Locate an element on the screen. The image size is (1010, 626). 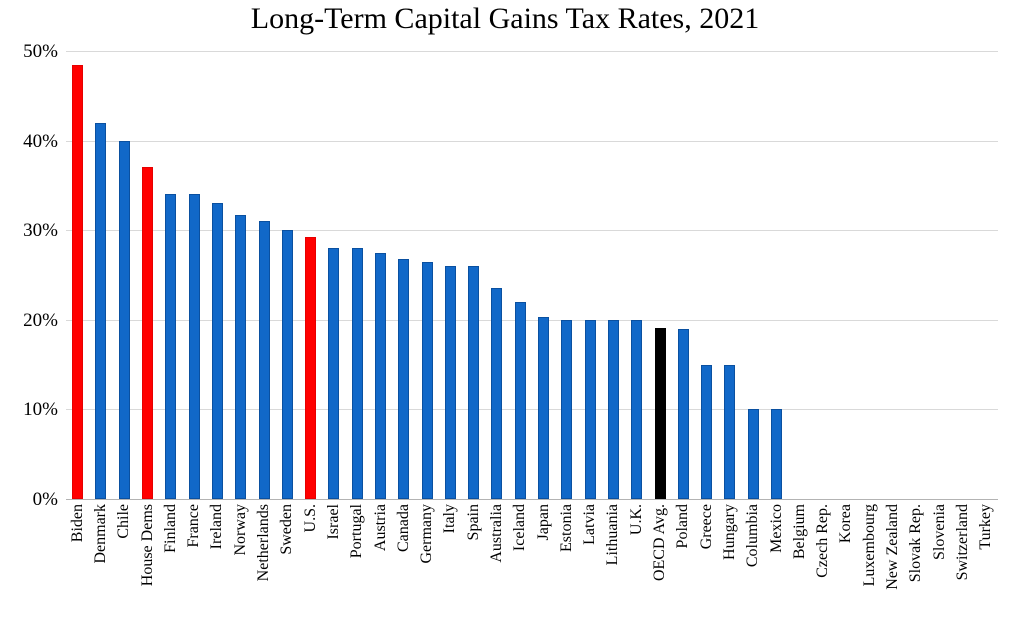
x-category-label-House Dems: House Dems is located at coordinates (147, 545).